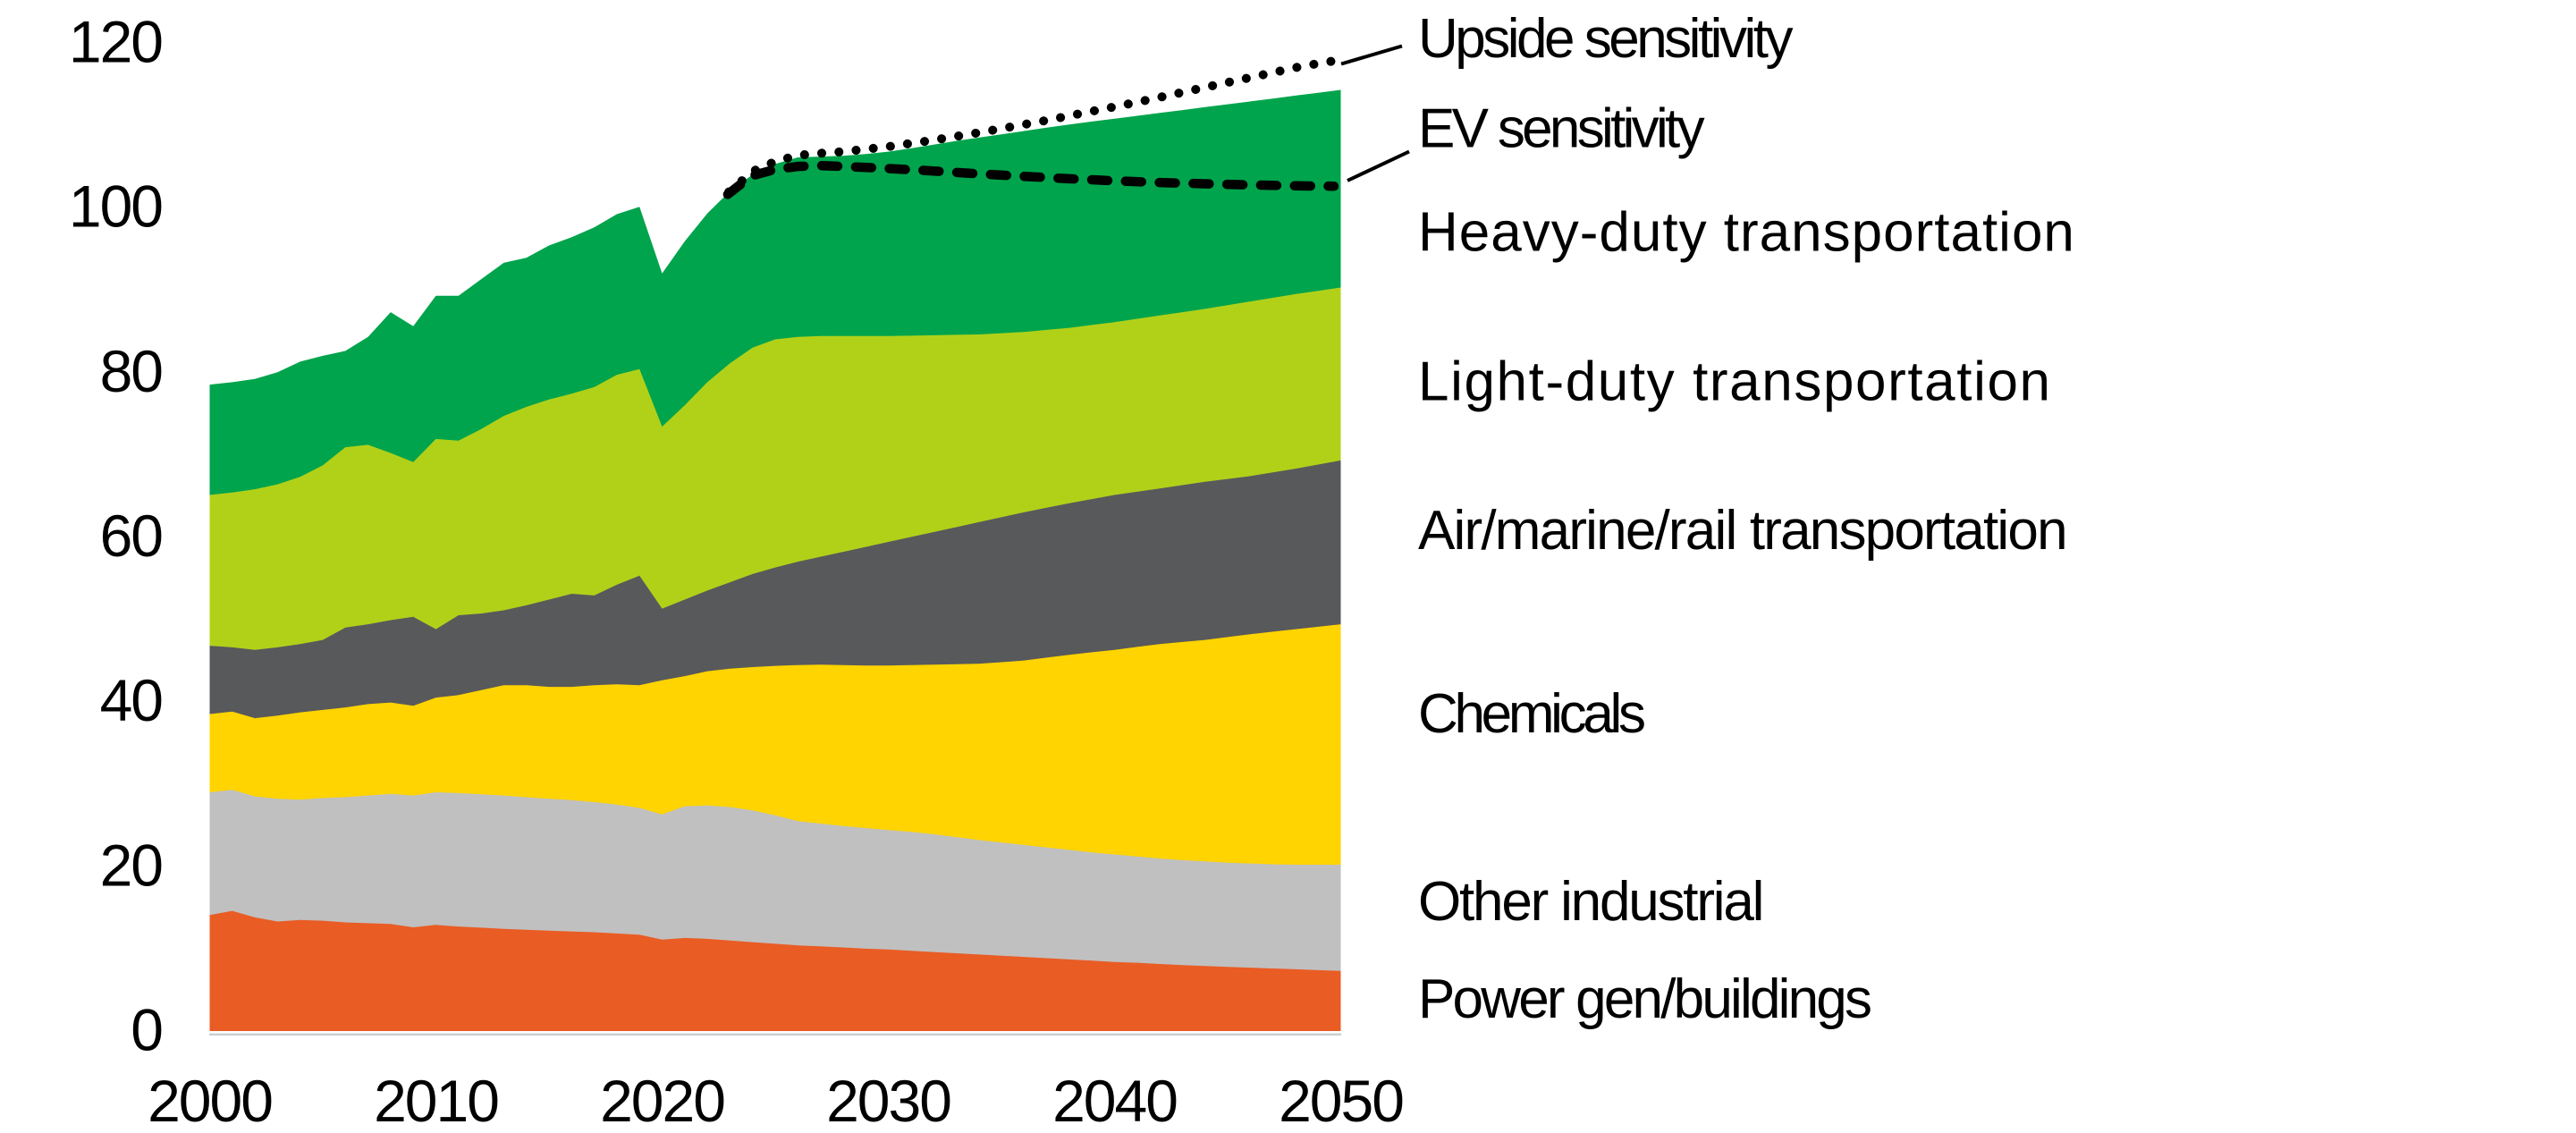 Image resolution: width=2576 pixels, height=1133 pixels. I want to click on svg-text: 2050, so click(1341, 1098).